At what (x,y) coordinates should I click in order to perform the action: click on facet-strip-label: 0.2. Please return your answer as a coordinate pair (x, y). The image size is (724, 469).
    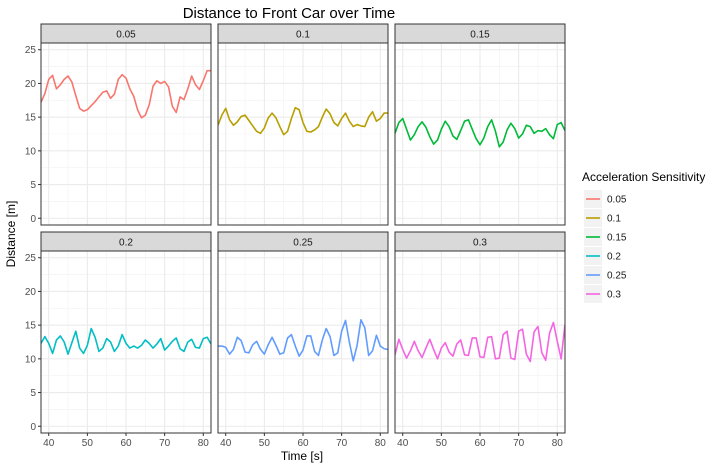
    Looking at the image, I should click on (126, 243).